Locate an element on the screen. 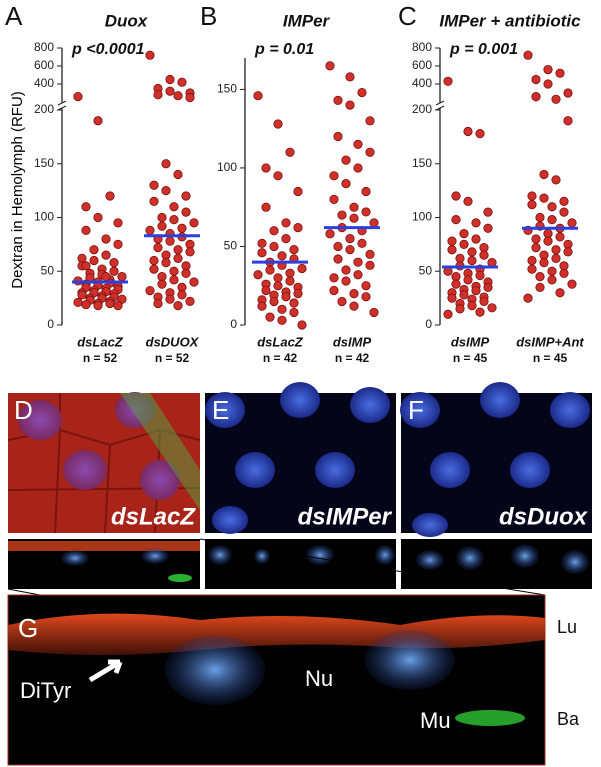 This screenshot has width=601, height=767. y-tick-label: 0 is located at coordinates (50, 324).